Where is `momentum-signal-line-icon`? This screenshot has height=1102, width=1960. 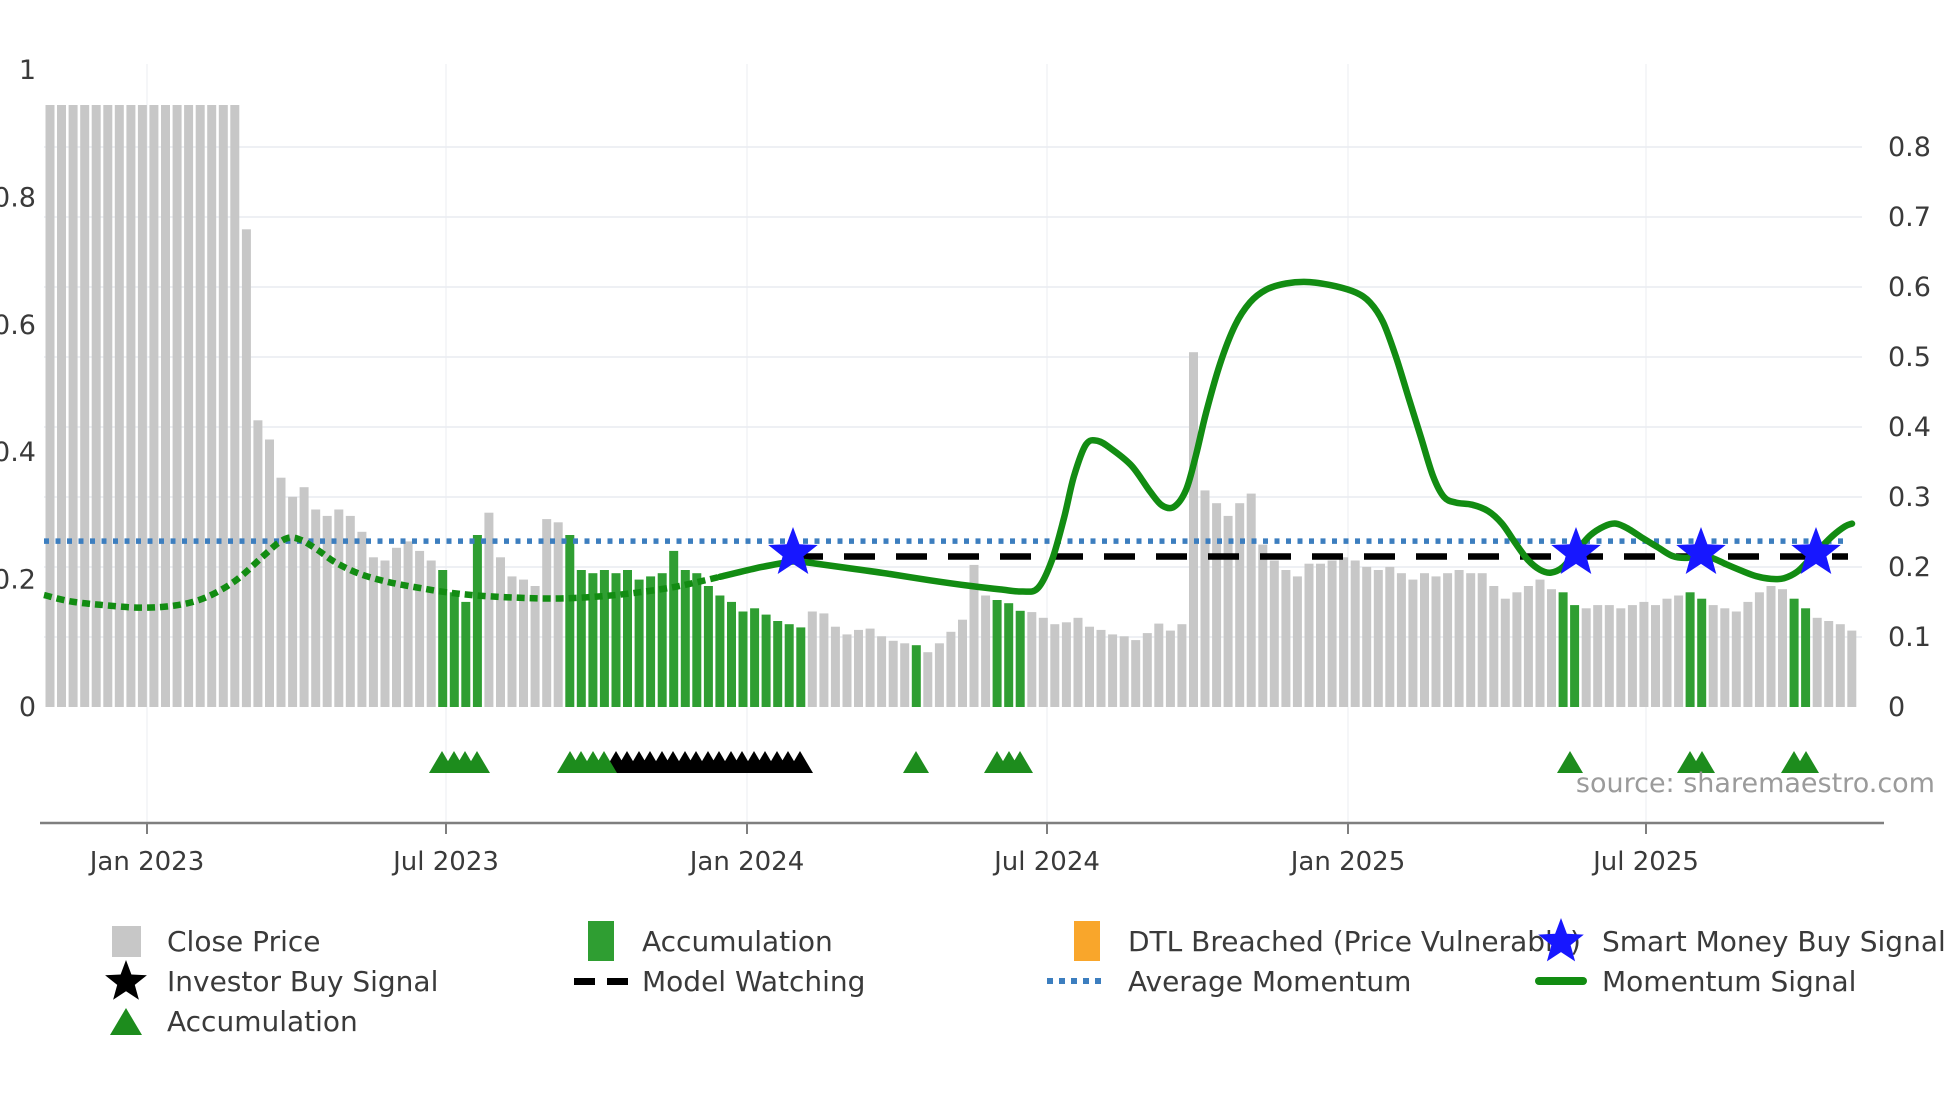 momentum-signal-line-icon is located at coordinates (1561, 981).